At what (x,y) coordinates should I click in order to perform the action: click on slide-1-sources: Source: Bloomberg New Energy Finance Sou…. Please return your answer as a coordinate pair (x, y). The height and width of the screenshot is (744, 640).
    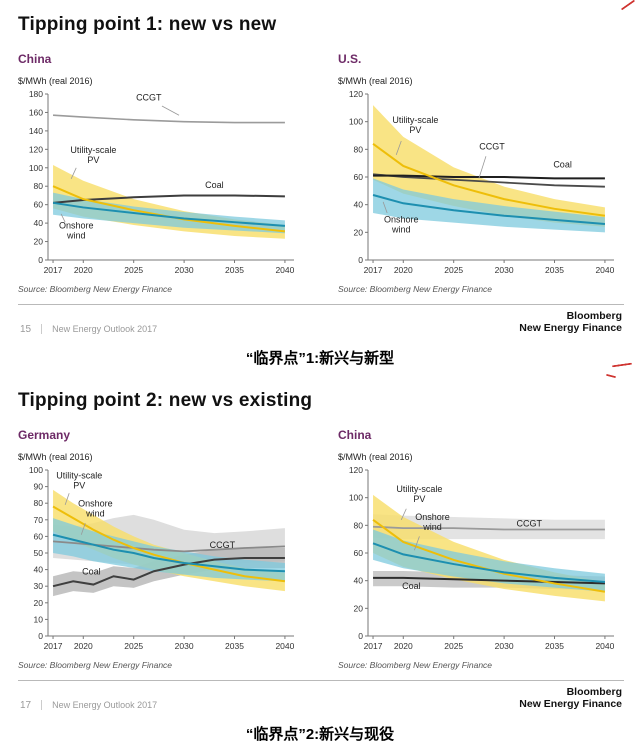
    Looking at the image, I should click on (321, 289).